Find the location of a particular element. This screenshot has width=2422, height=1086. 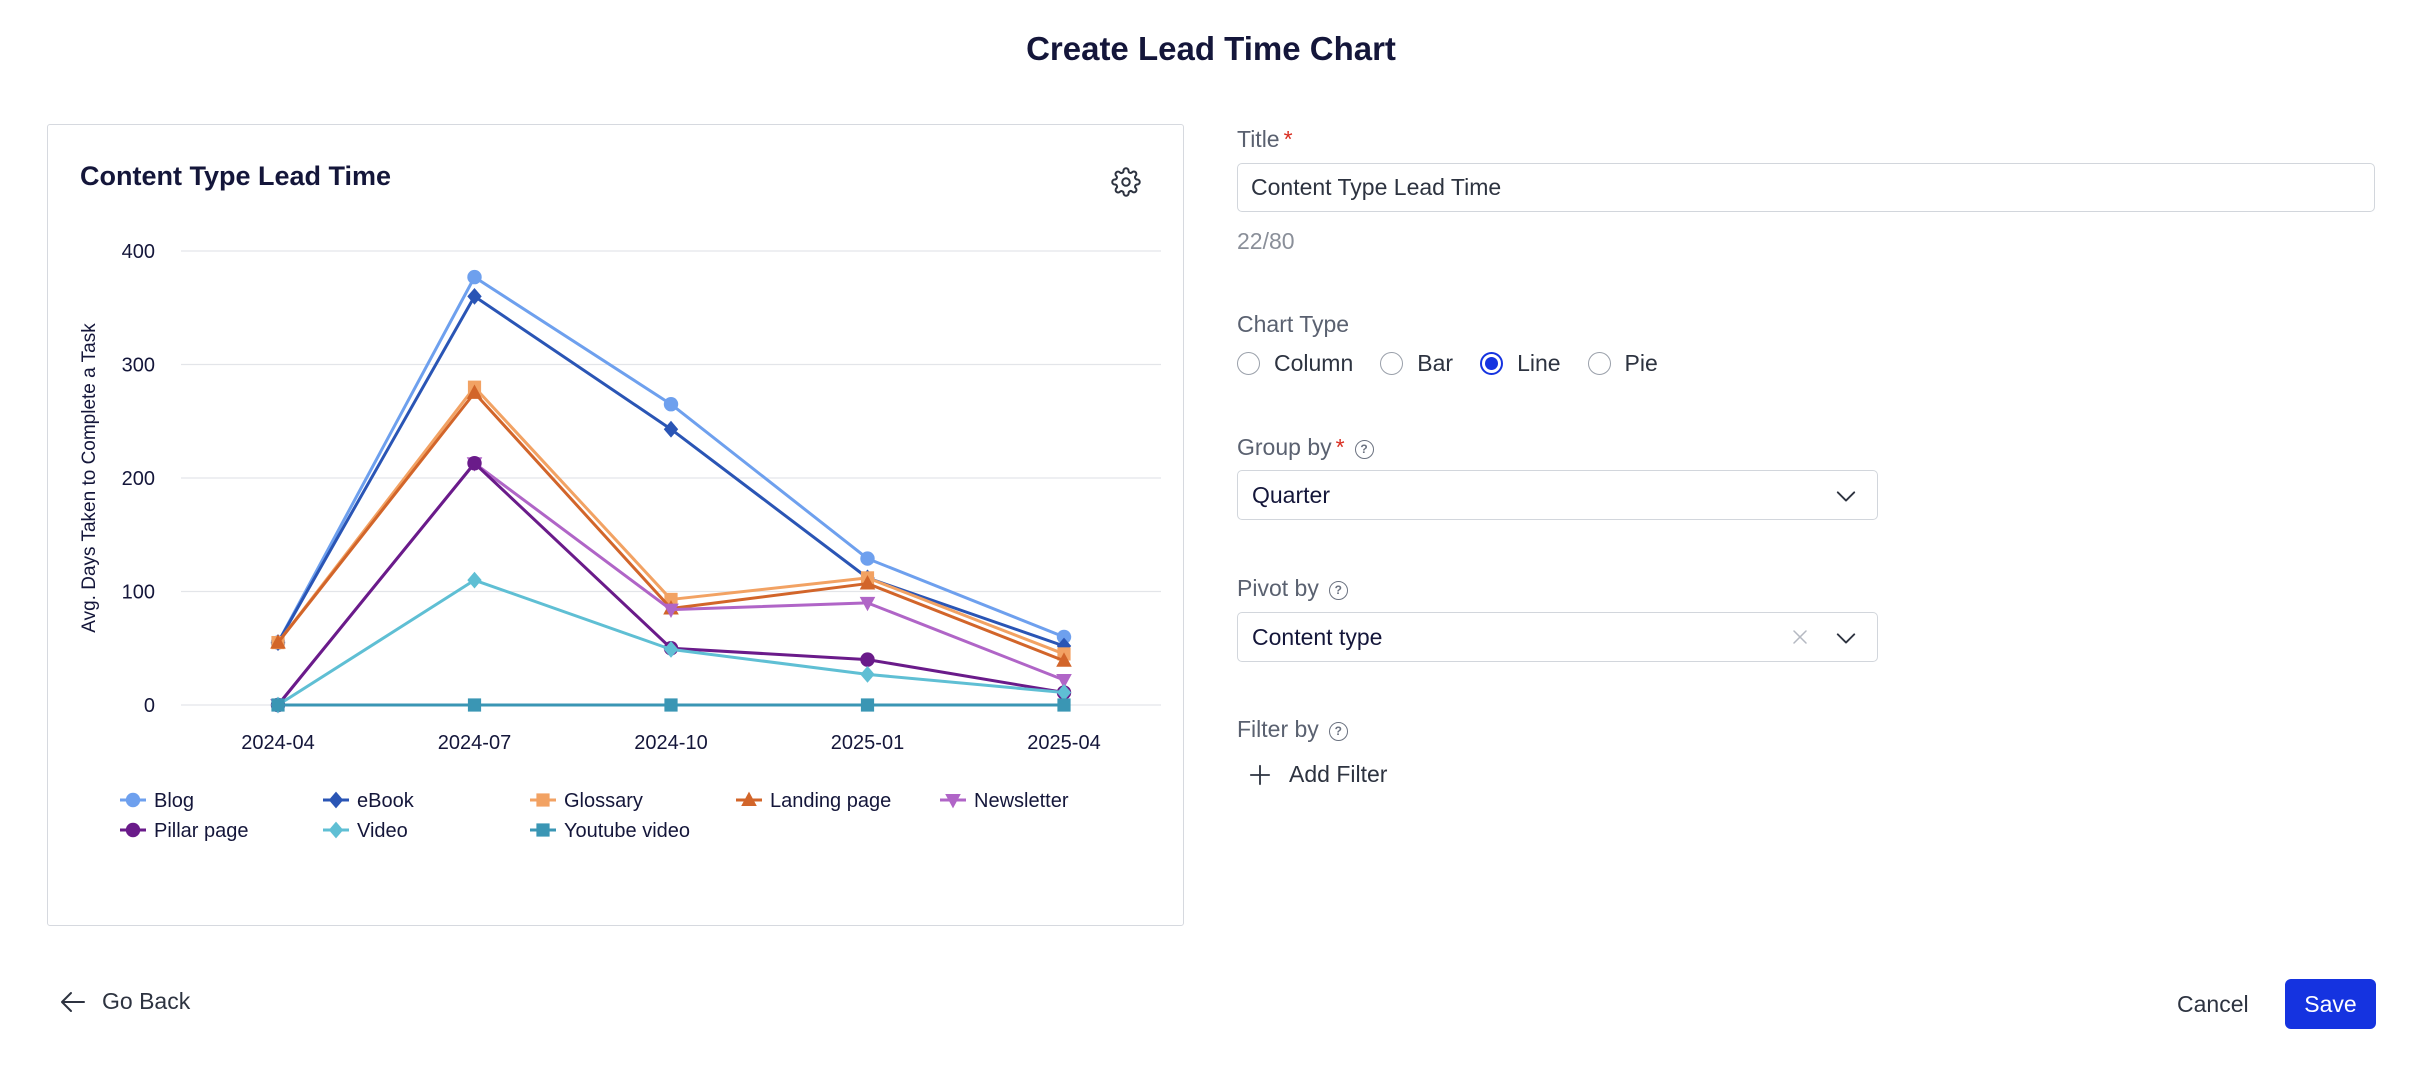

add-filter-button: Add Filter is located at coordinates (1318, 774).